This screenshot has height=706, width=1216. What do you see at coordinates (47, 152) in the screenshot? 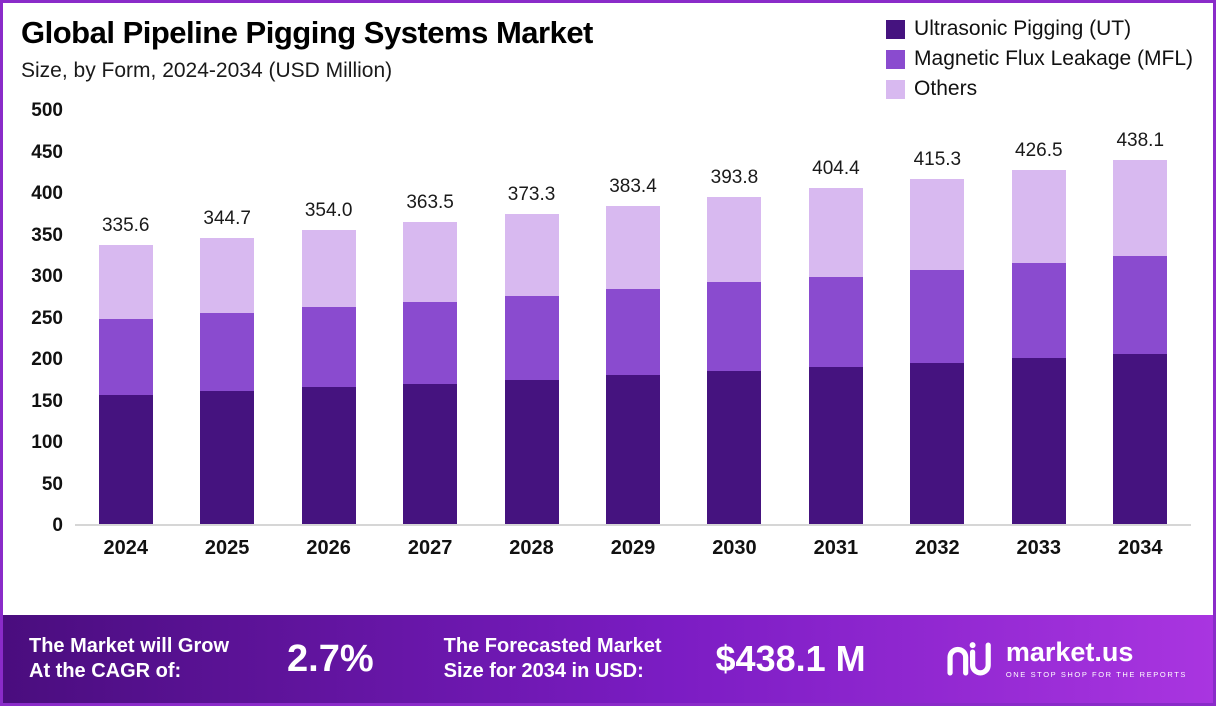
I see `y-tick-label: 450` at bounding box center [47, 152].